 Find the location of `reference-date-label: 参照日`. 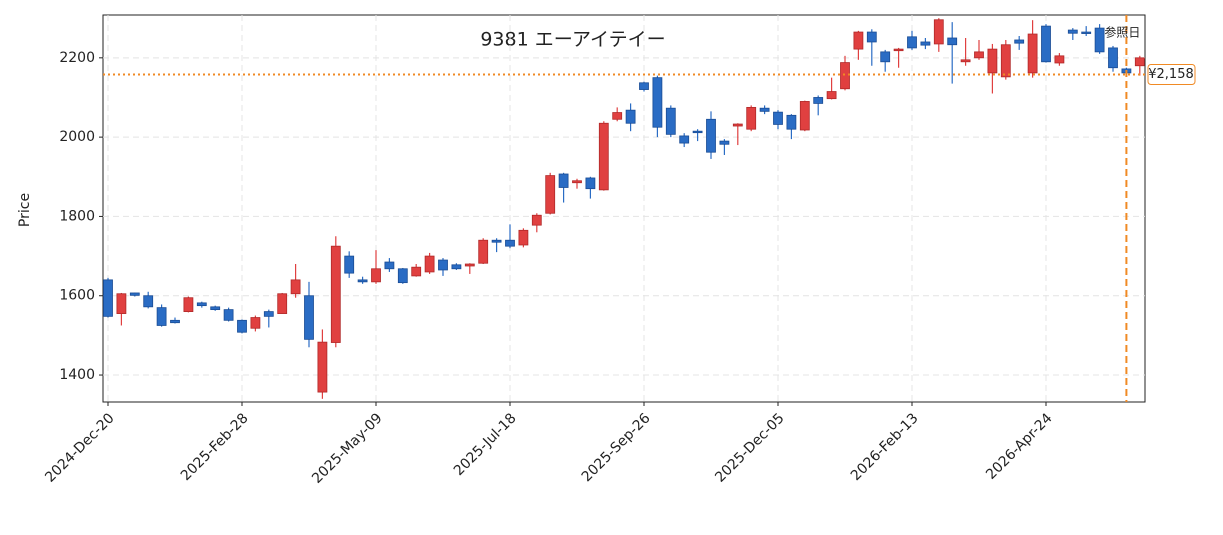

reference-date-label: 参照日 is located at coordinates (1122, 32).